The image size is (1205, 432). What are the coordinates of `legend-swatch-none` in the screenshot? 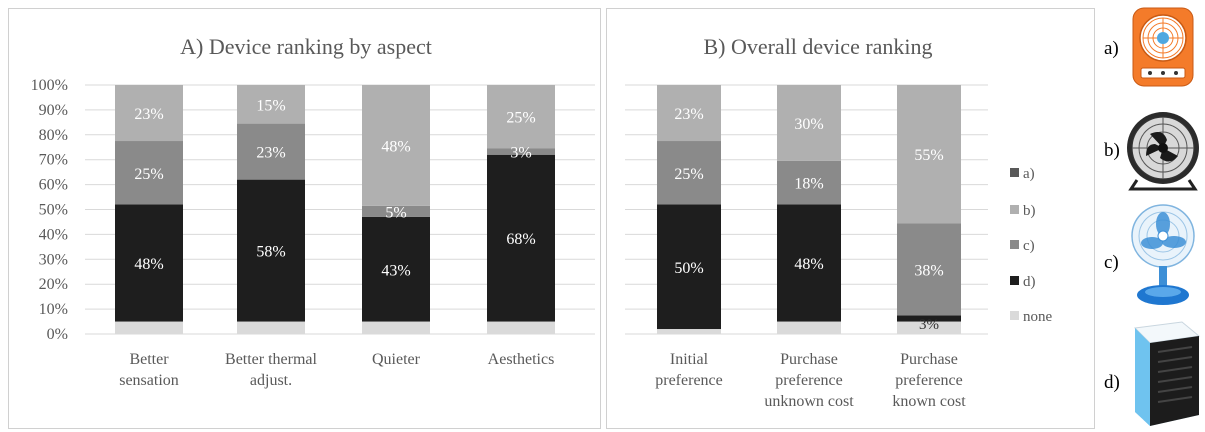 It's located at (1014, 315).